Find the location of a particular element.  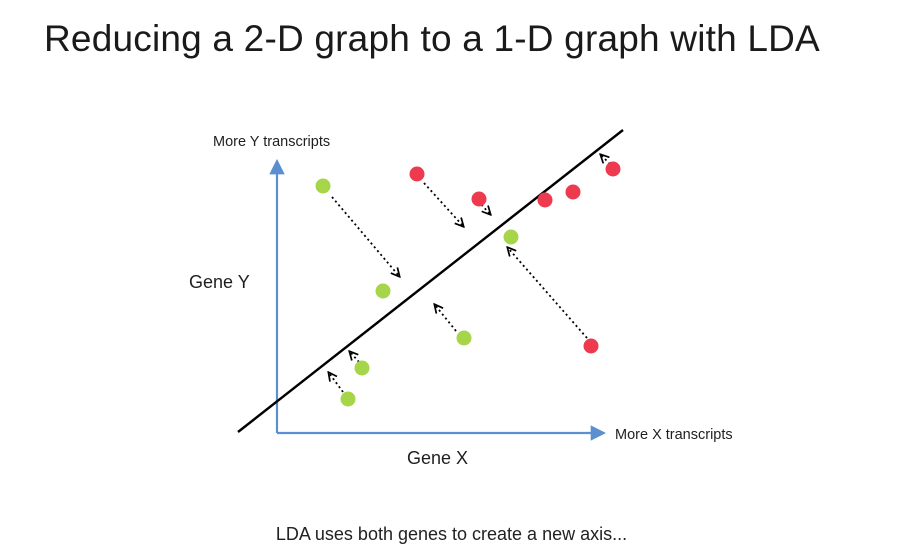

gene-y-label: Gene Y is located at coordinates (219, 282).